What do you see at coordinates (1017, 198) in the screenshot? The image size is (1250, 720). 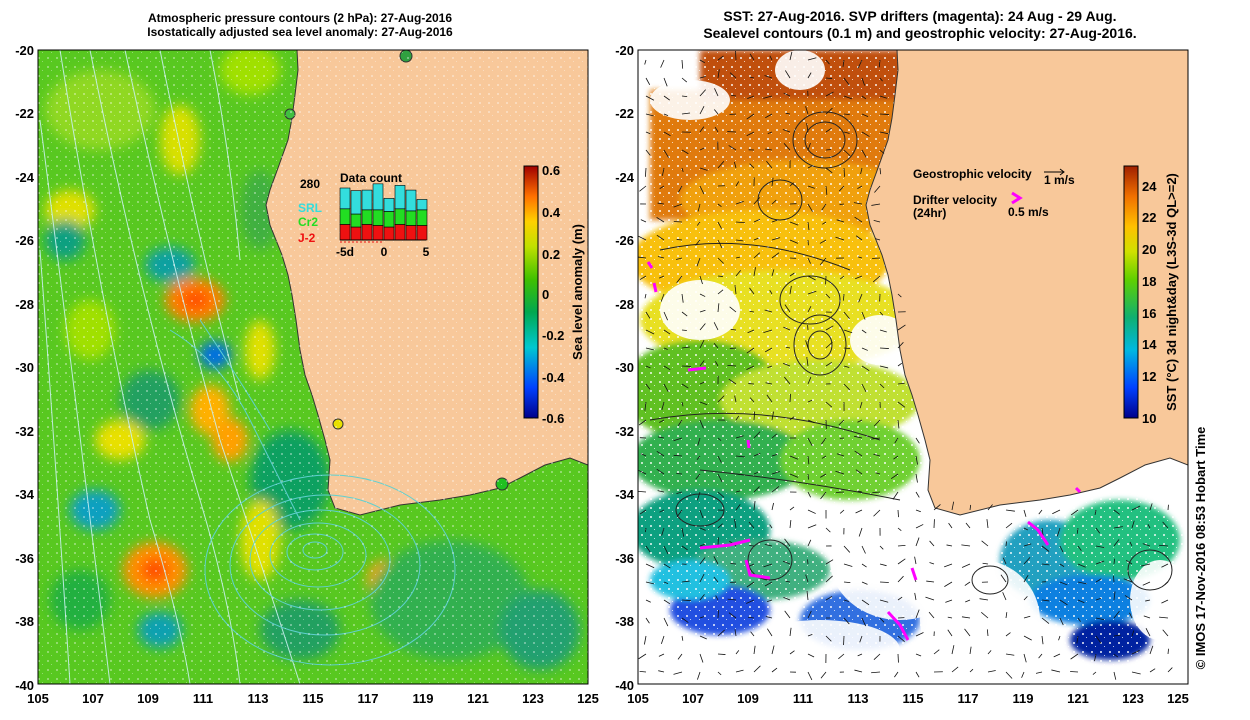 I see `drifter-scale-icon` at bounding box center [1017, 198].